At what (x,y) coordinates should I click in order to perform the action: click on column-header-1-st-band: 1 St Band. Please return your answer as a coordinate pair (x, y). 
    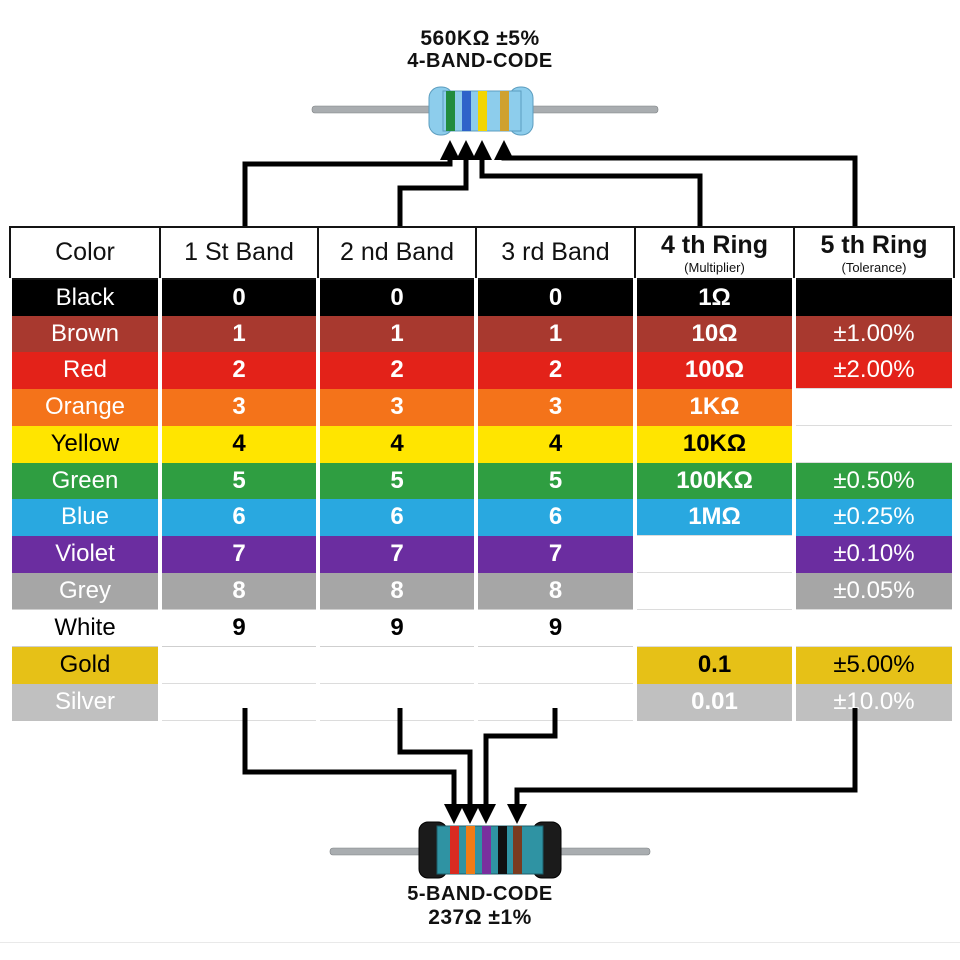
    Looking at the image, I should click on (239, 253).